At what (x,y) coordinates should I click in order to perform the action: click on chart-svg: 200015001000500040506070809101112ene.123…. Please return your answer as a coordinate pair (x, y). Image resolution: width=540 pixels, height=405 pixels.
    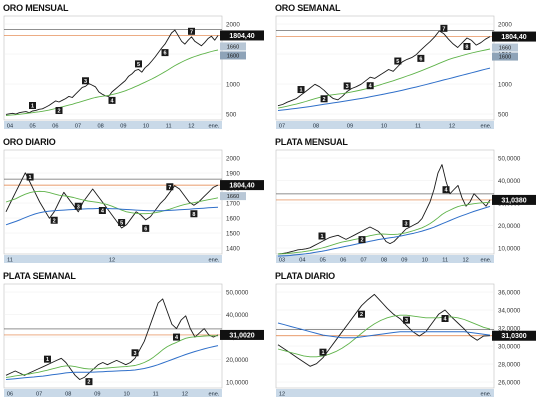
    Looking at the image, I should click on (133, 72).